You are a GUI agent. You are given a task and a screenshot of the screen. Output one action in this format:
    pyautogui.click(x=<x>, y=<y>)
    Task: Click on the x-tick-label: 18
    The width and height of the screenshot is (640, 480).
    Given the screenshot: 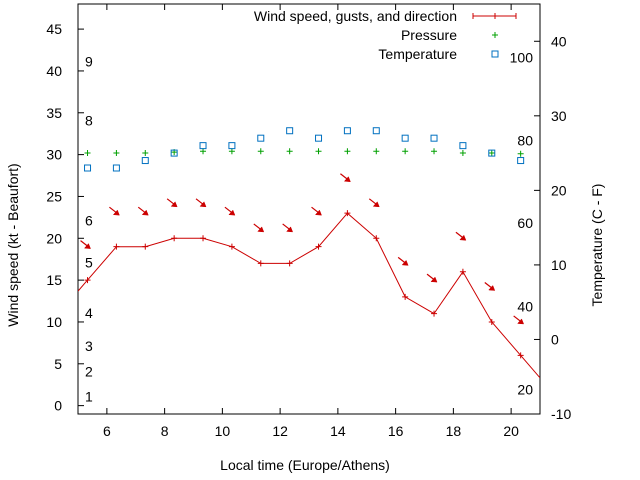 What is the action you would take?
    pyautogui.click(x=454, y=431)
    